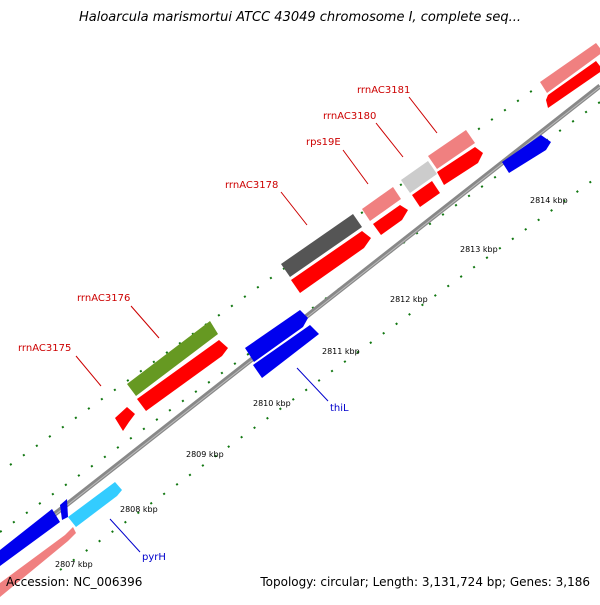 Image resolution: width=600 pixels, height=605 pixels. Describe the element at coordinates (479, 249) in the screenshot. I see `tick-label-2813: 2813 kbp` at that location.